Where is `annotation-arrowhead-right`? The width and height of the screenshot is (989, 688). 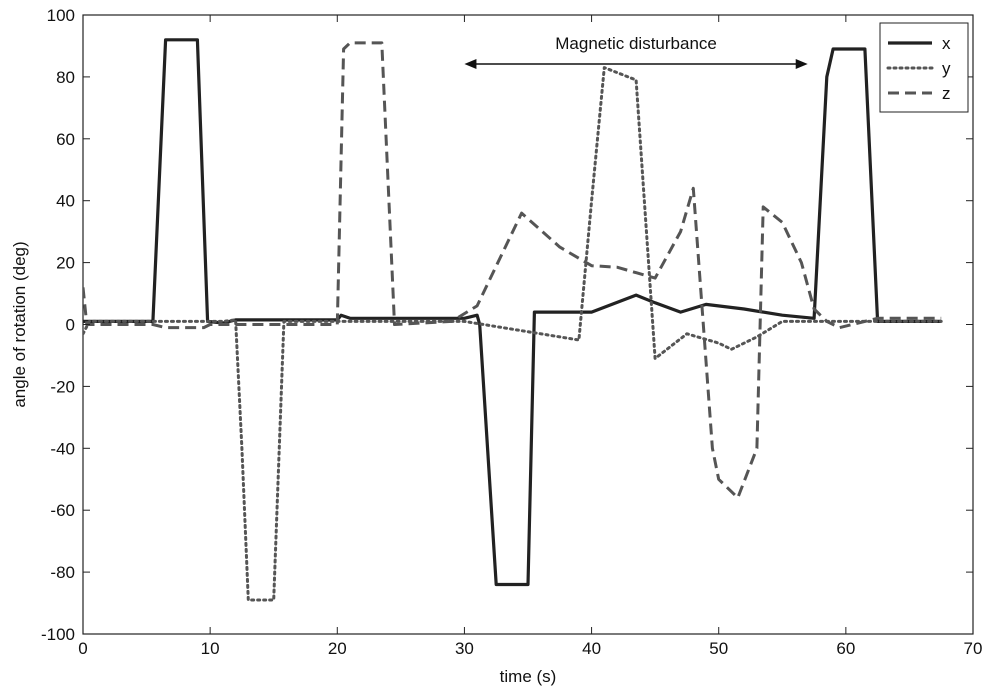 annotation-arrowhead-right is located at coordinates (801, 64).